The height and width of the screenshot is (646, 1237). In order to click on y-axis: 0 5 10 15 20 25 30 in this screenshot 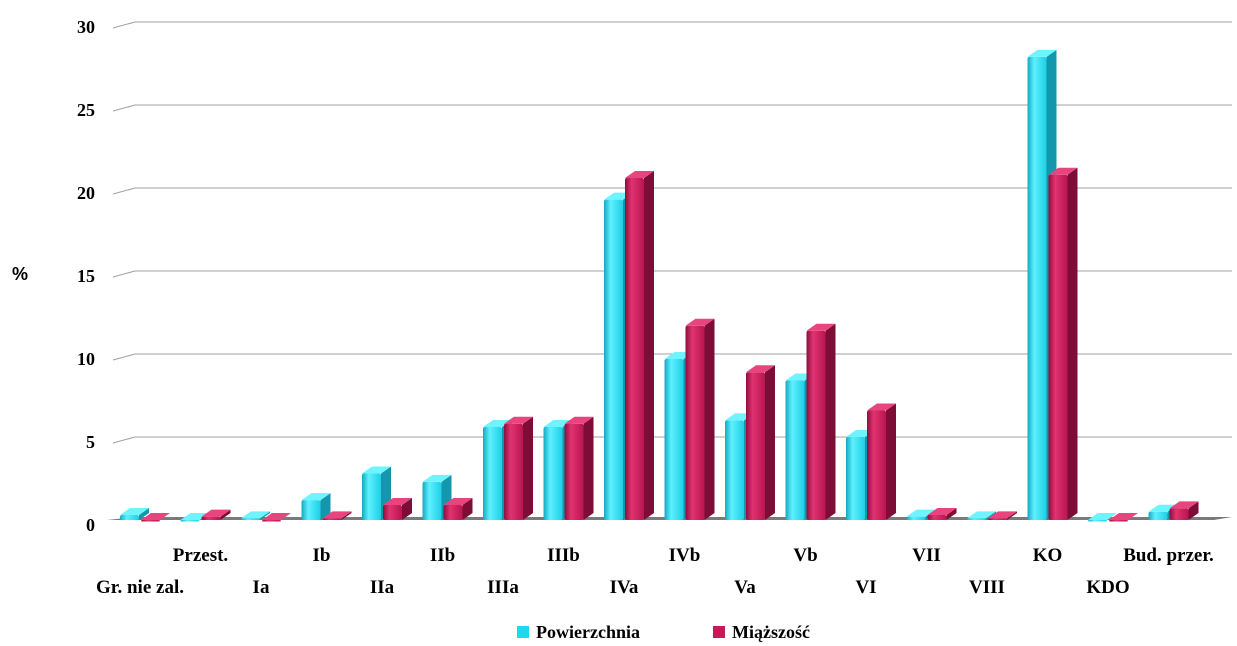, I will do `click(86, 276)`.